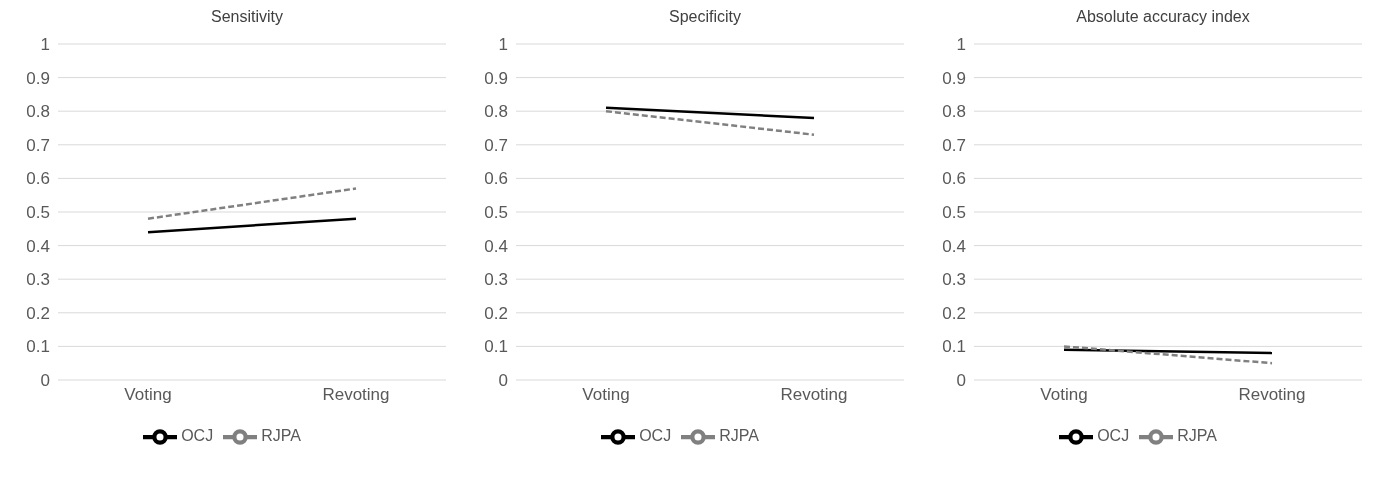 The width and height of the screenshot is (1394, 477). I want to click on chart-title: Absolute accuracy index, so click(1163, 17).